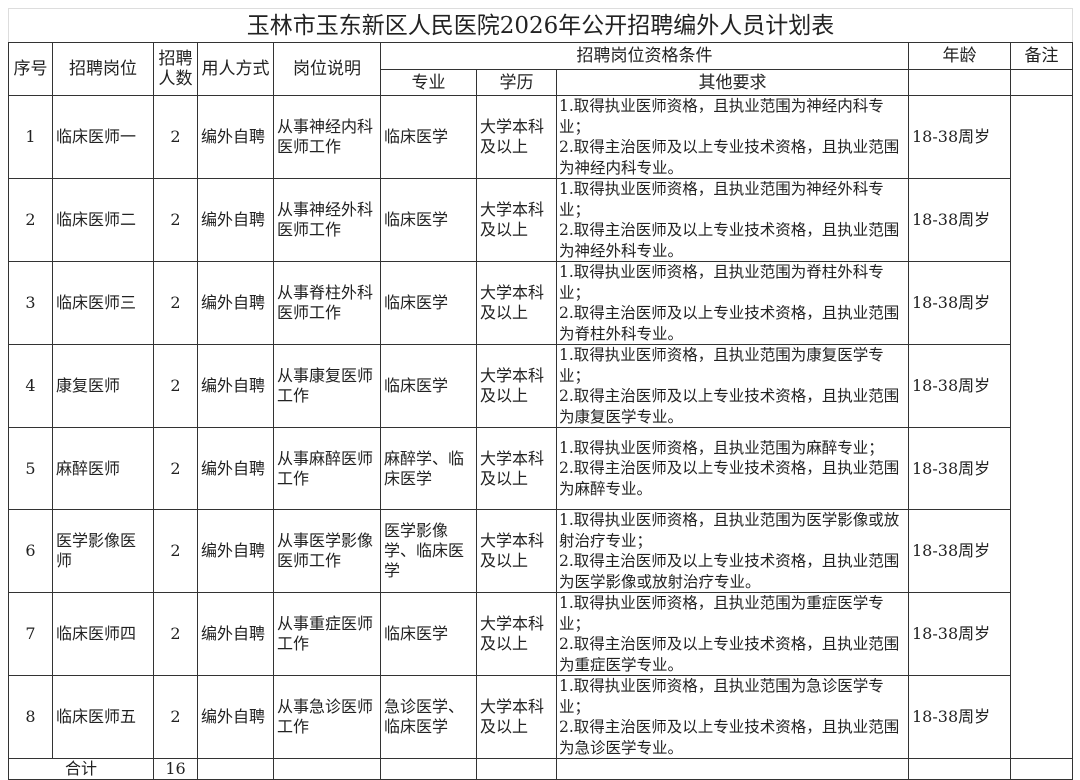  I want to click on requirement-1: 1.取得执业医师资格，且执业范围为神经外科专业；, so click(721, 199).